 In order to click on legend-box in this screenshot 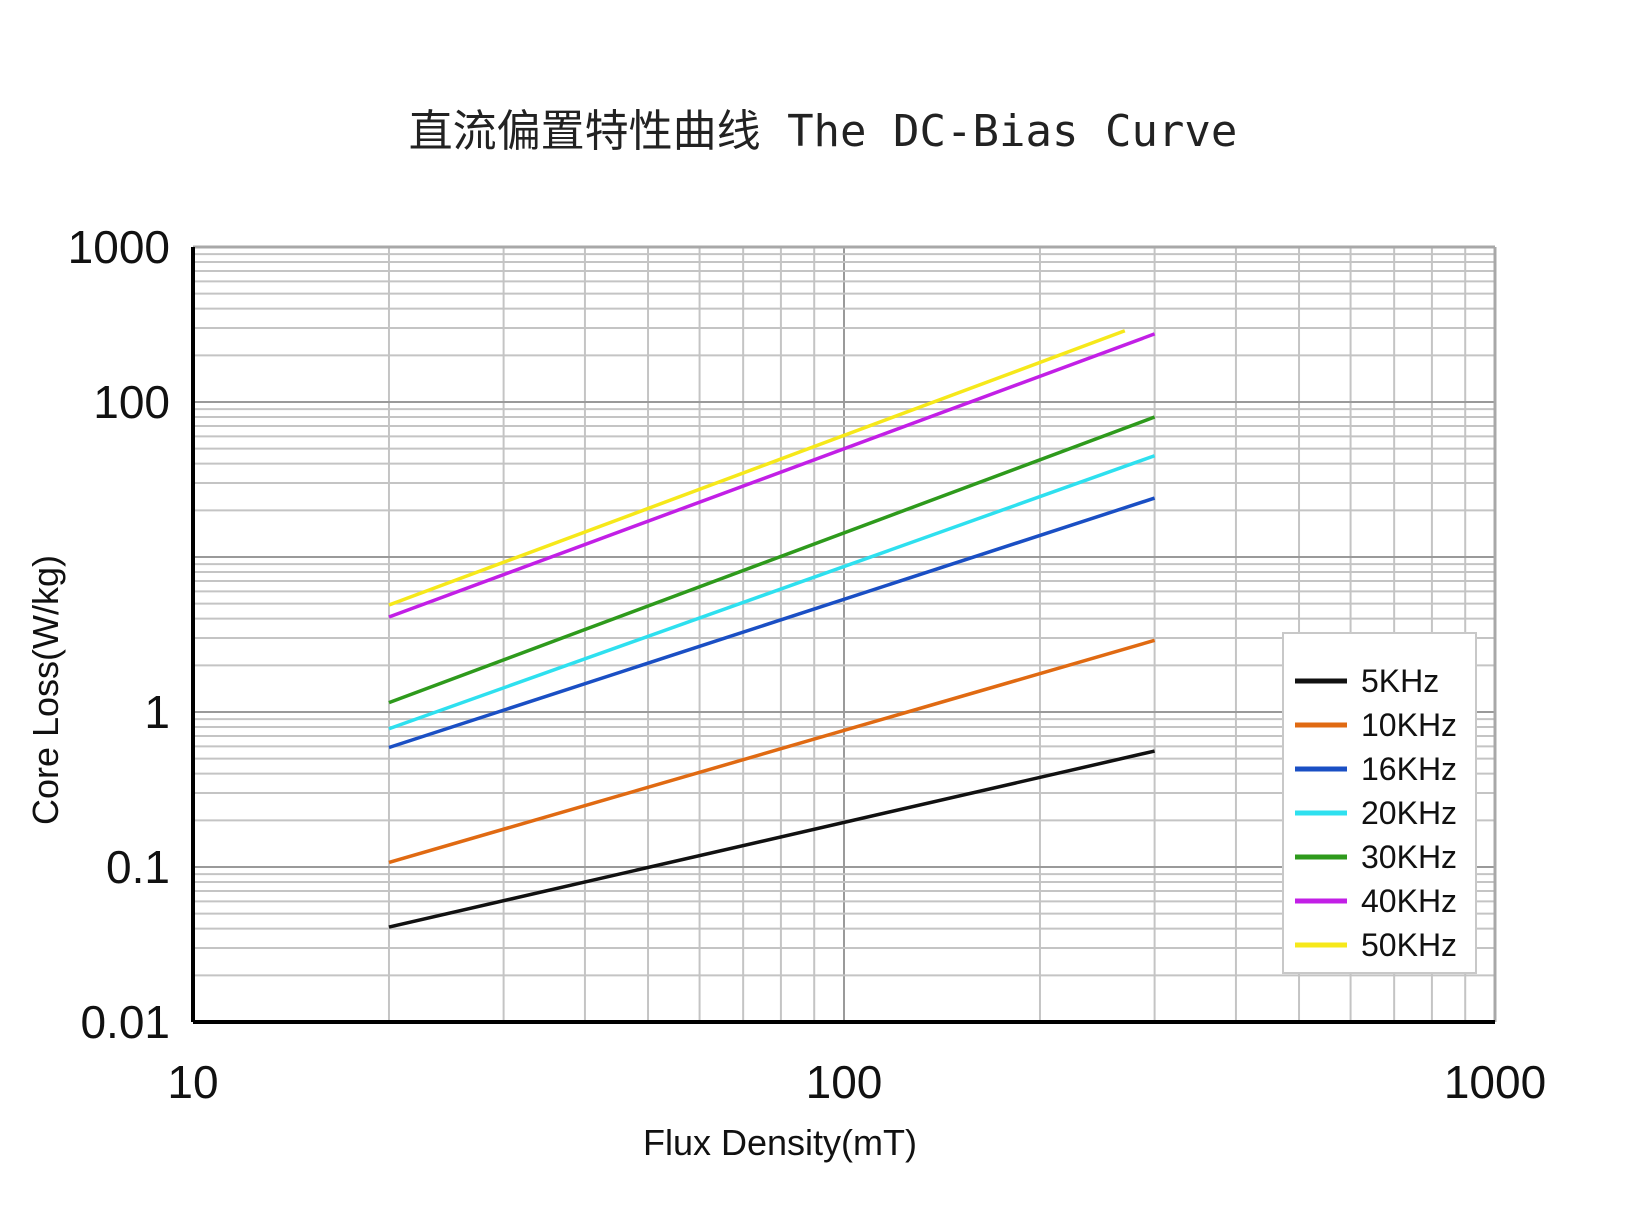, I will do `click(1379, 803)`.